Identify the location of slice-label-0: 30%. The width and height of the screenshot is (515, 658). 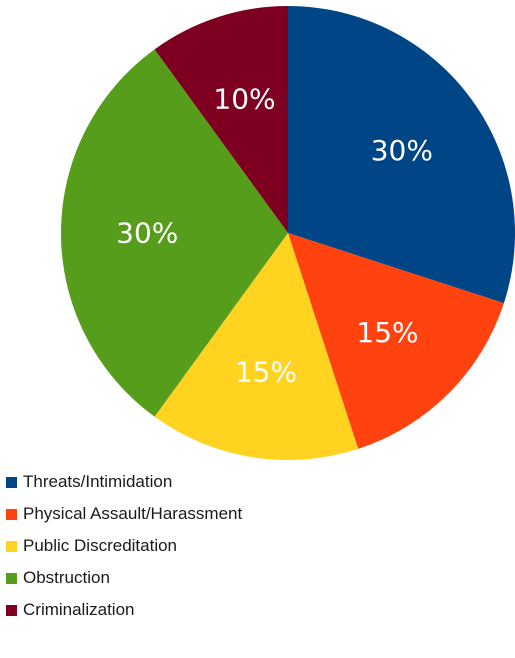
(402, 150).